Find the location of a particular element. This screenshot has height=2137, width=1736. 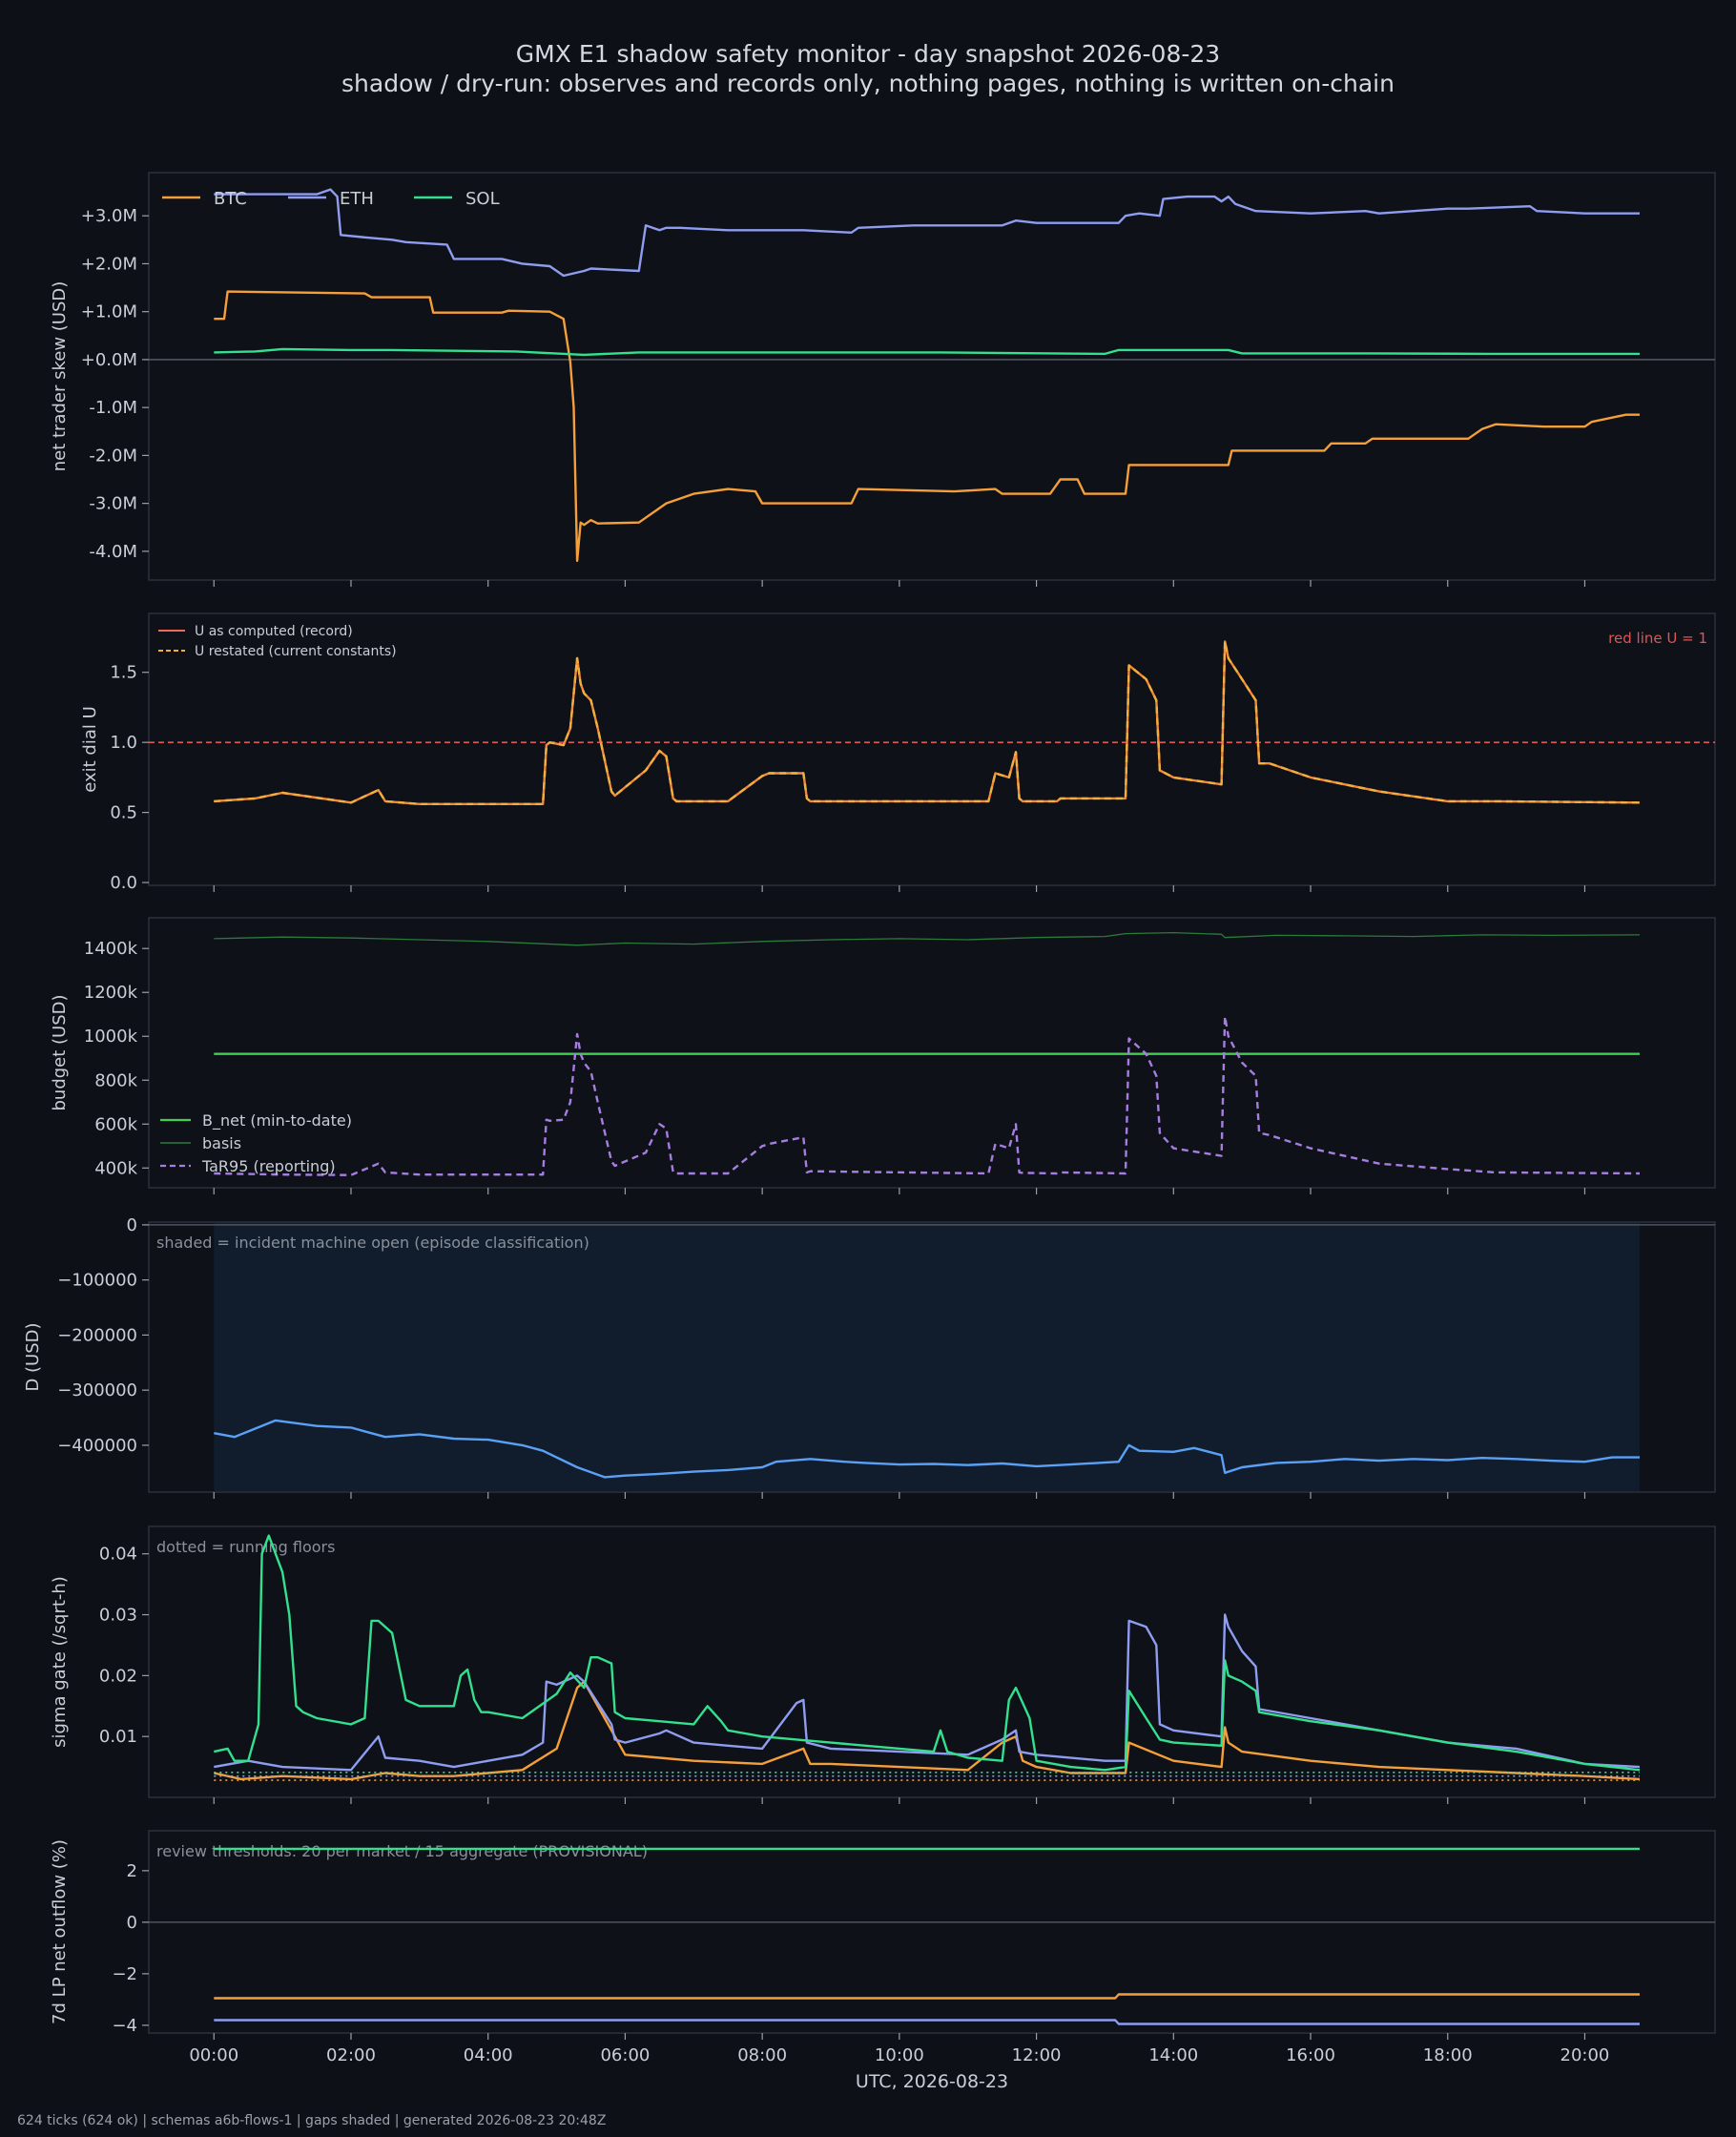

y-tick-label: +0.0M is located at coordinates (109, 360).